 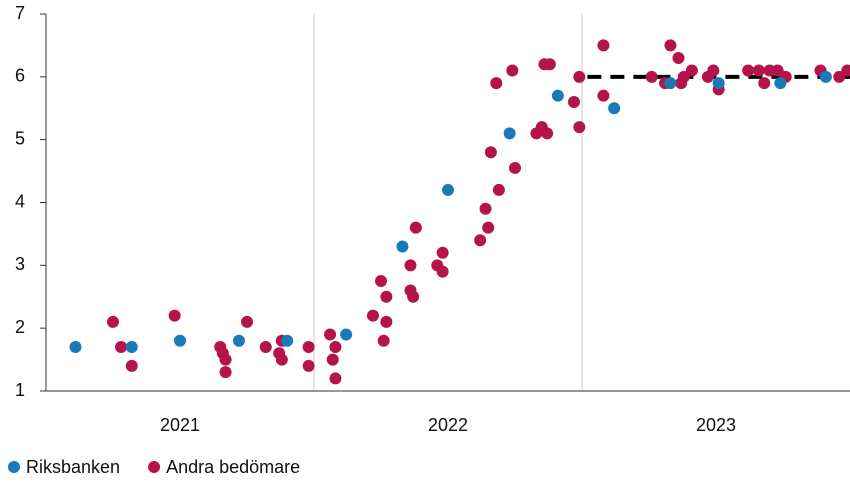 I want to click on y-tick-label: 7, so click(x=20, y=13).